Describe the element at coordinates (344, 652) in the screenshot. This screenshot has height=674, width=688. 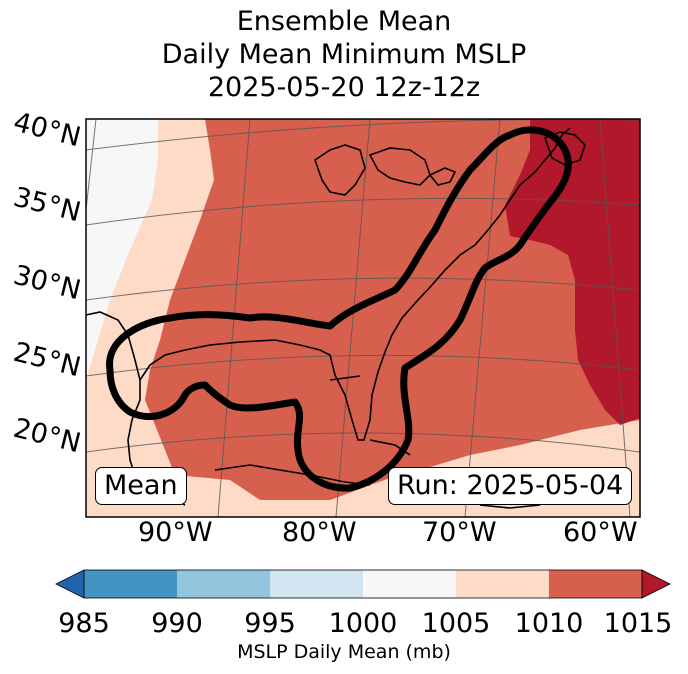
I see `colorbar-label: MSLP Daily Mean (mb)` at that location.